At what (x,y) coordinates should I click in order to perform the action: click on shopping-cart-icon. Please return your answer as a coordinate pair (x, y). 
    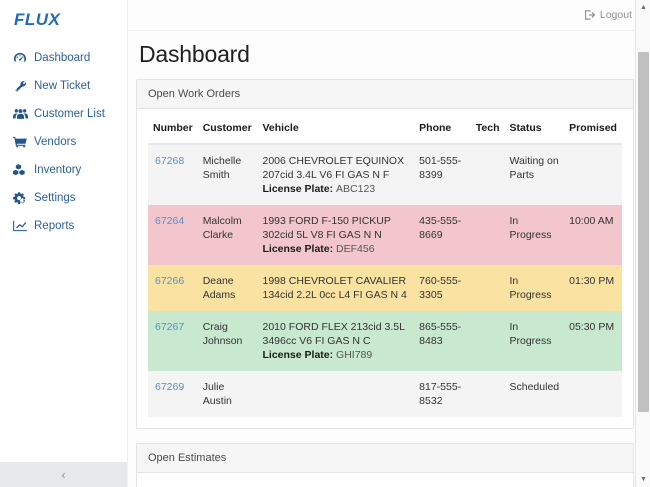
    Looking at the image, I should click on (20, 142).